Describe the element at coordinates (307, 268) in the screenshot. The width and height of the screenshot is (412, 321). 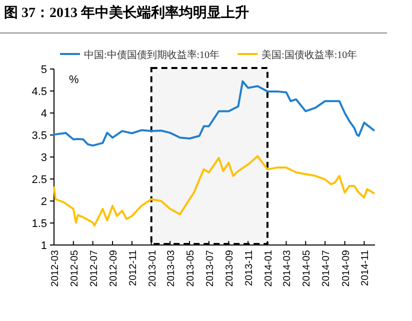
I see `x-tick-label: 2014-05` at that location.